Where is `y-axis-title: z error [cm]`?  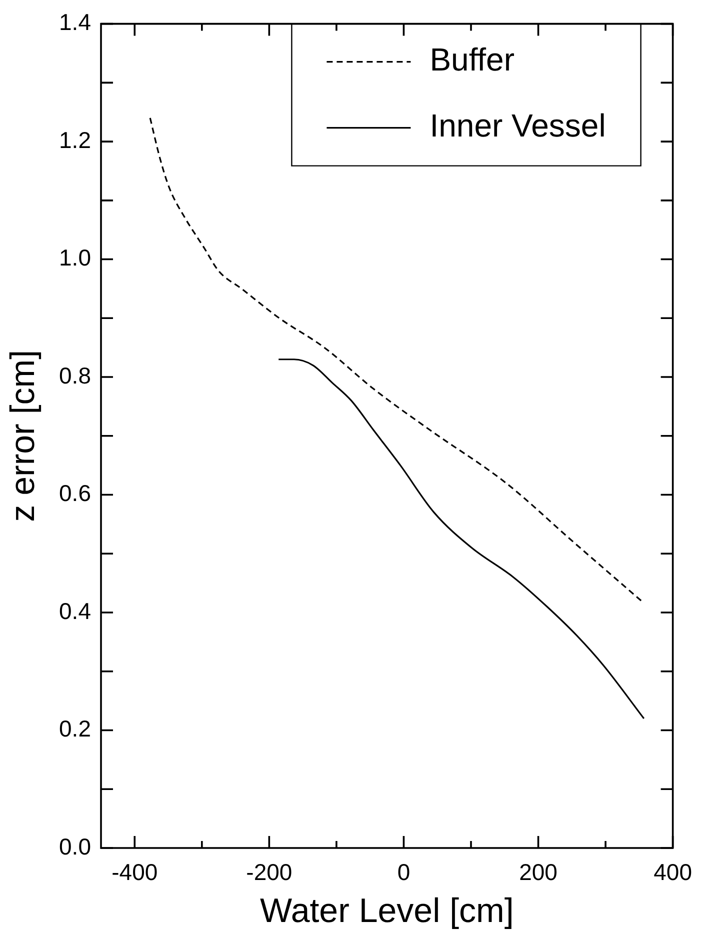 y-axis-title: z error [cm] is located at coordinates (23, 436).